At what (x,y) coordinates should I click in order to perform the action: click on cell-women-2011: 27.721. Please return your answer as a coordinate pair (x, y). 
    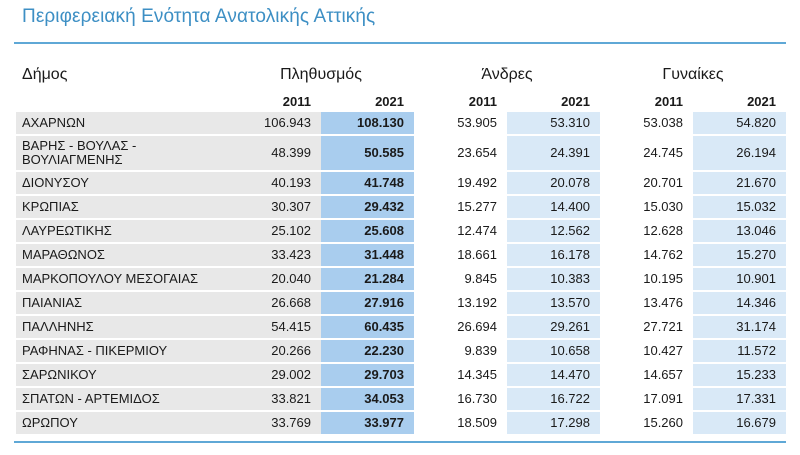
    Looking at the image, I should click on (646, 328).